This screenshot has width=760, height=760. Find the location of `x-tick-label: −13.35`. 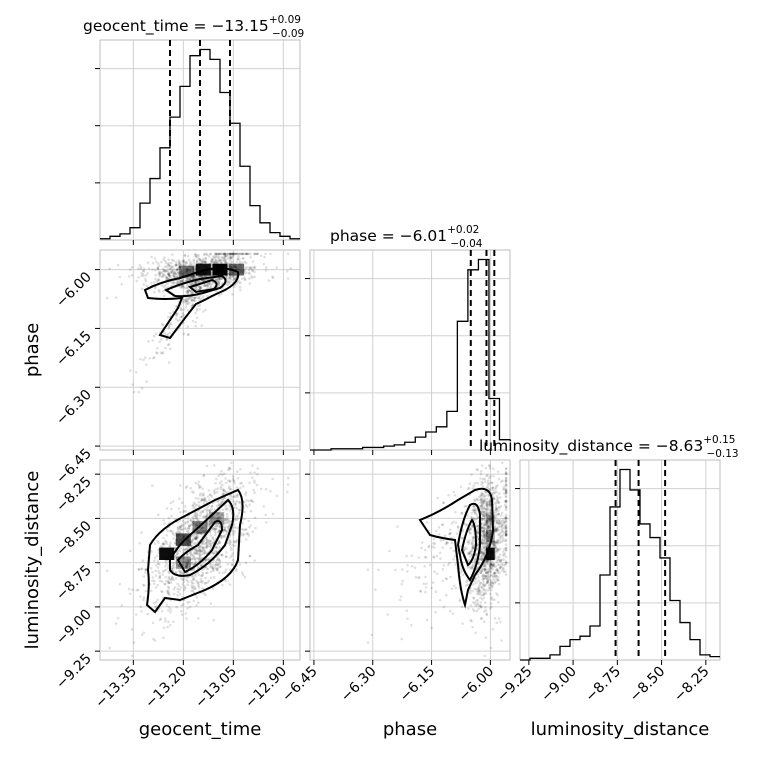

x-tick-label: −13.35 is located at coordinates (116, 688).